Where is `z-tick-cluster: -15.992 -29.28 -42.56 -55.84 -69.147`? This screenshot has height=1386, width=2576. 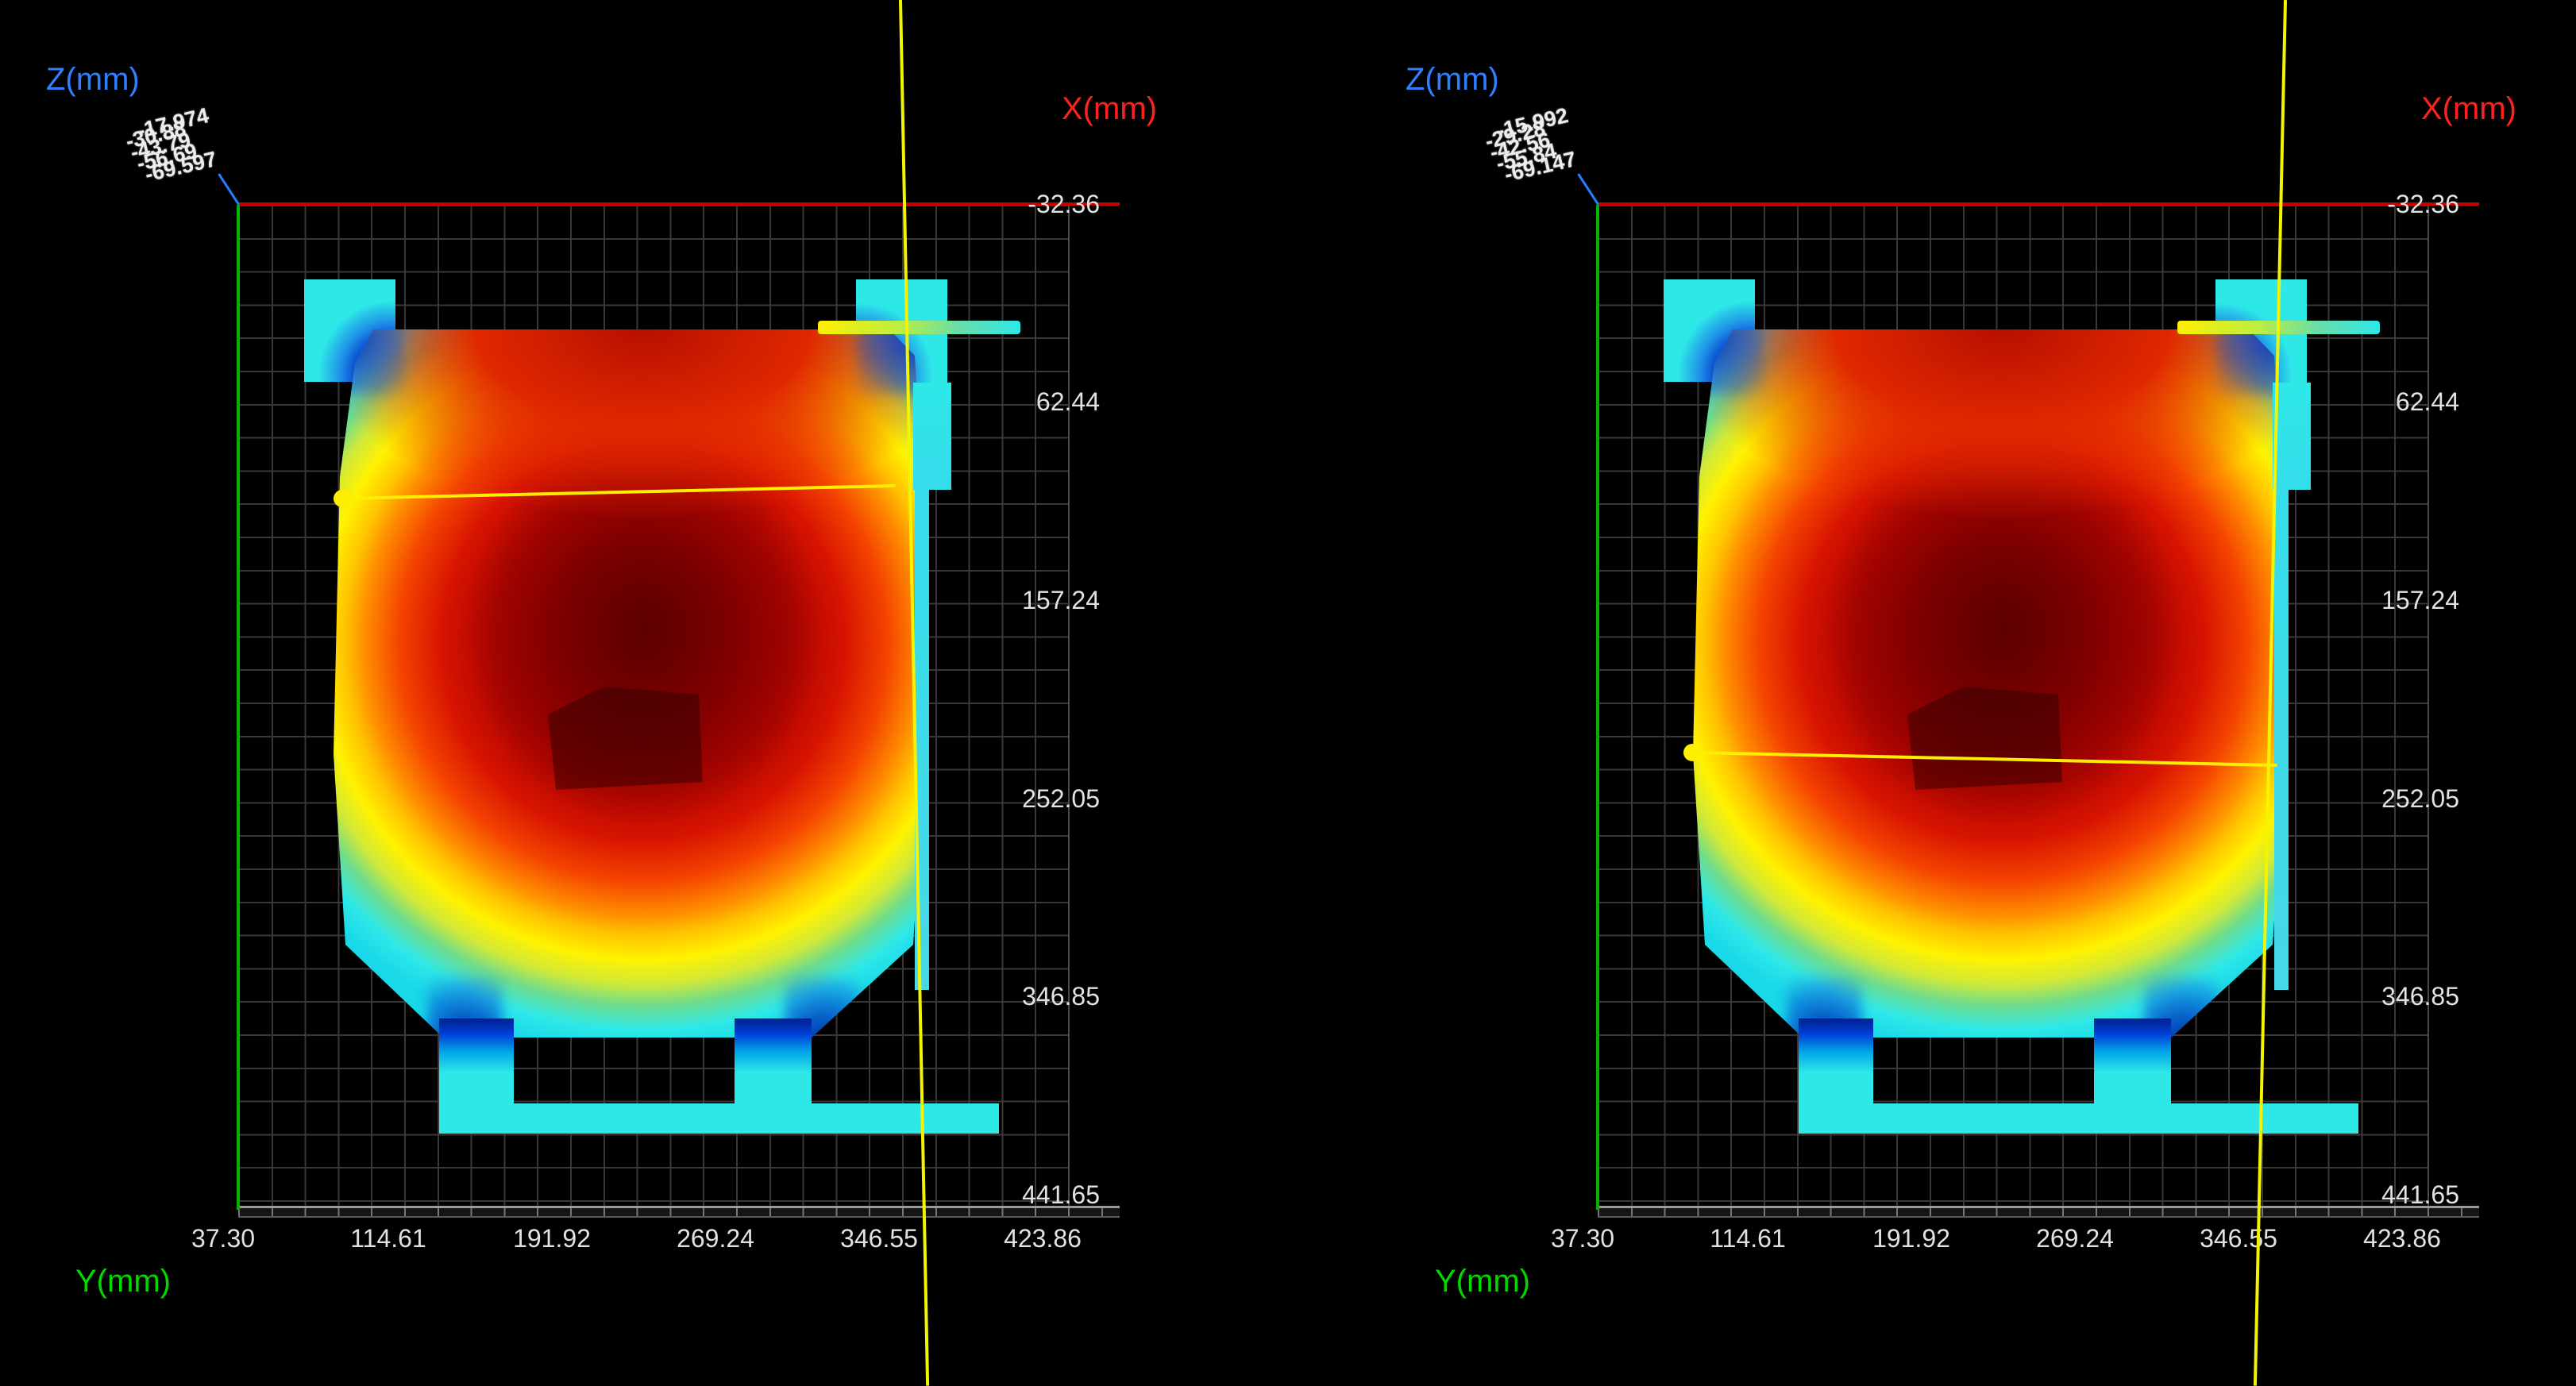
z-tick-cluster: -15.992 -29.28 -42.56 -55.84 -69.147 is located at coordinates (1558, 150).